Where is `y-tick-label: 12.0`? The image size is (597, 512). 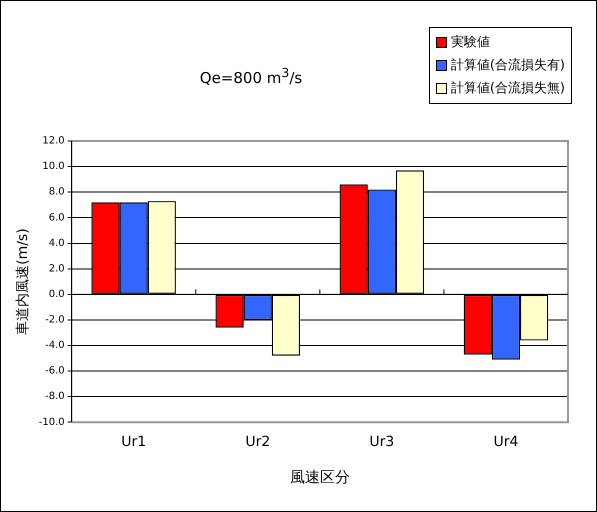 y-tick-label: 12.0 is located at coordinates (53, 141).